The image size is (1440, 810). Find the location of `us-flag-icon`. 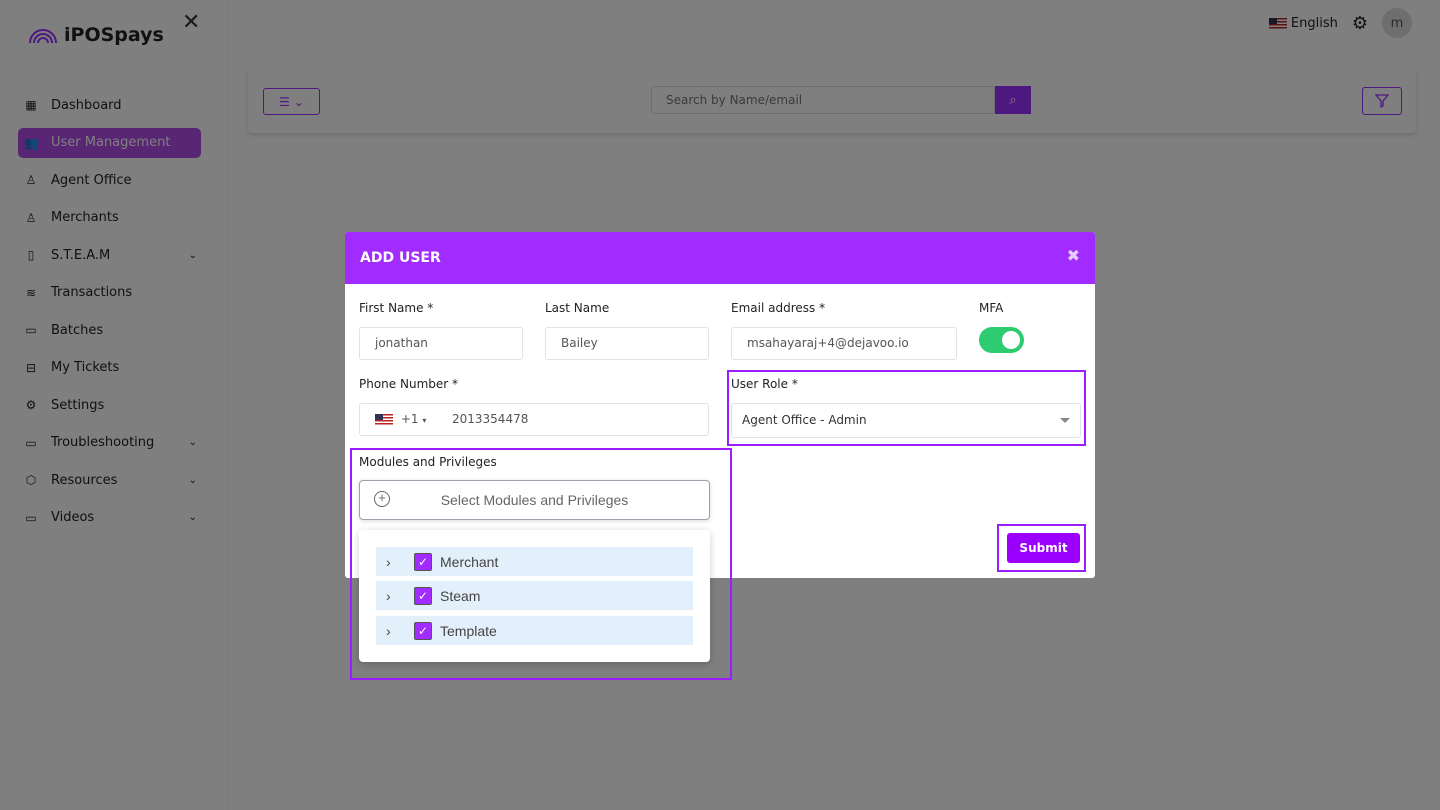

us-flag-icon is located at coordinates (384, 419).